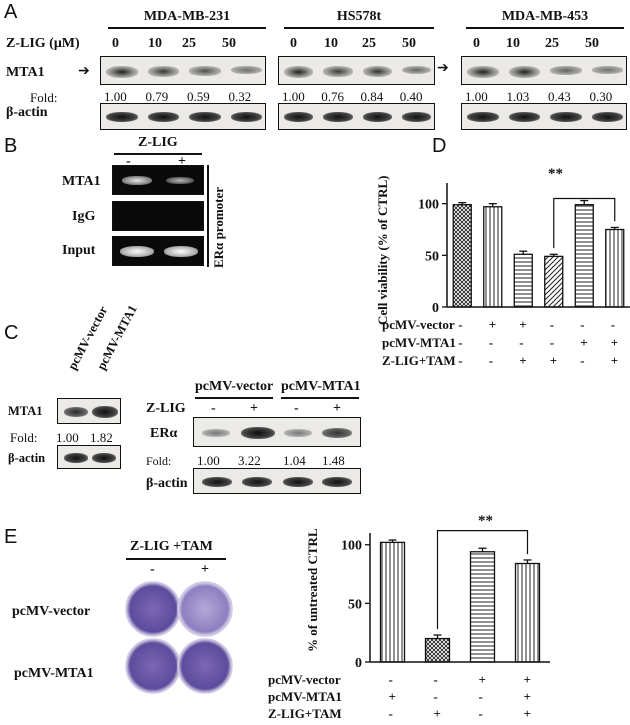  Describe the element at coordinates (359, 16) in the screenshot. I see `blot-group-title: HS578t` at that location.